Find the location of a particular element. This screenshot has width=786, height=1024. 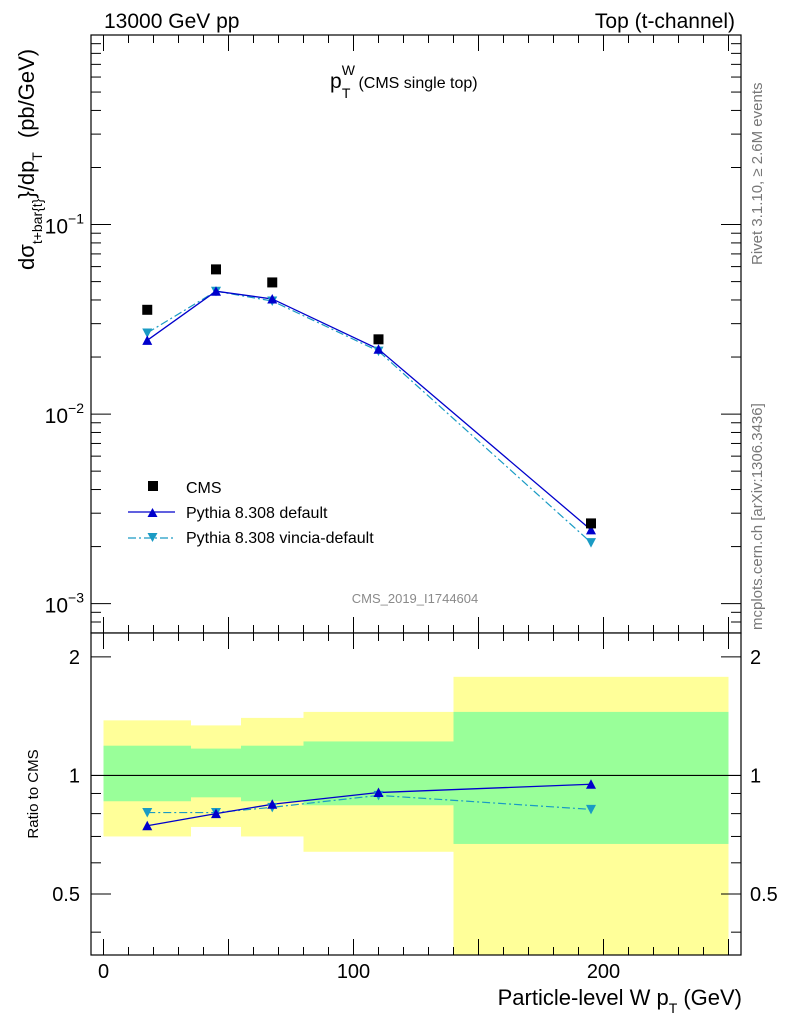

rivet-version-label: Rivet 3.1.10, ≥ 2.6M events is located at coordinates (757, 174).